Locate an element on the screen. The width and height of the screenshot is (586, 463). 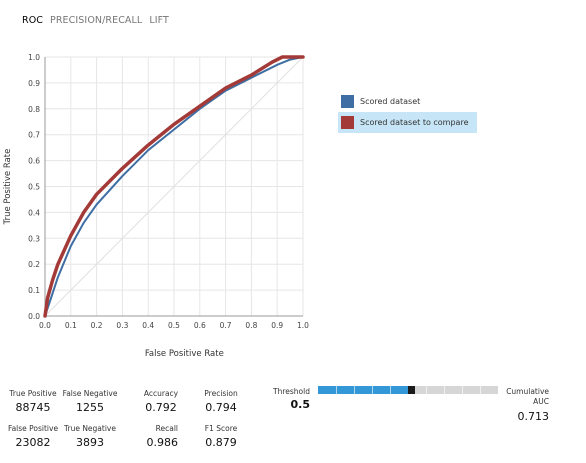
y-tick-label: 0.6 is located at coordinates (34, 161).